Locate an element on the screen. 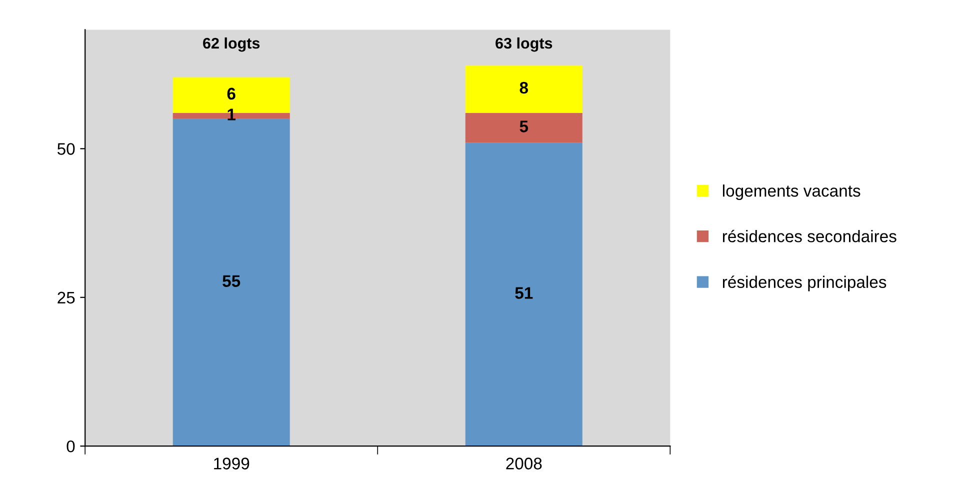  legend-label: logements vacants is located at coordinates (791, 192).